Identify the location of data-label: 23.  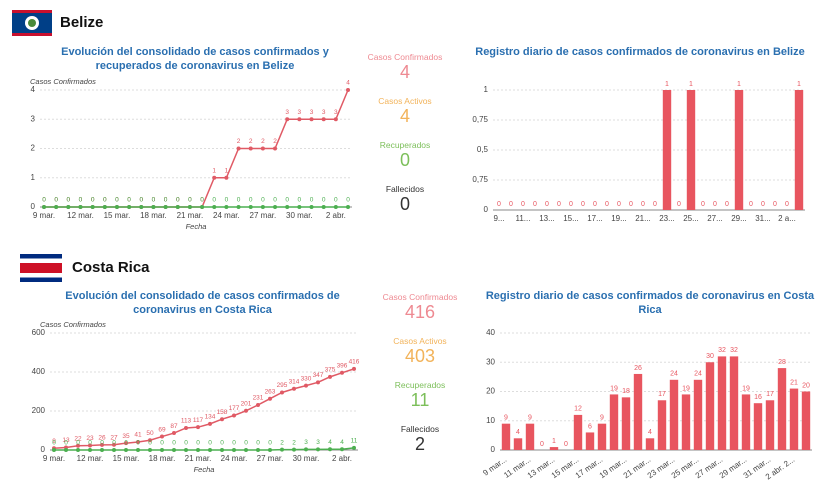
(90, 438).